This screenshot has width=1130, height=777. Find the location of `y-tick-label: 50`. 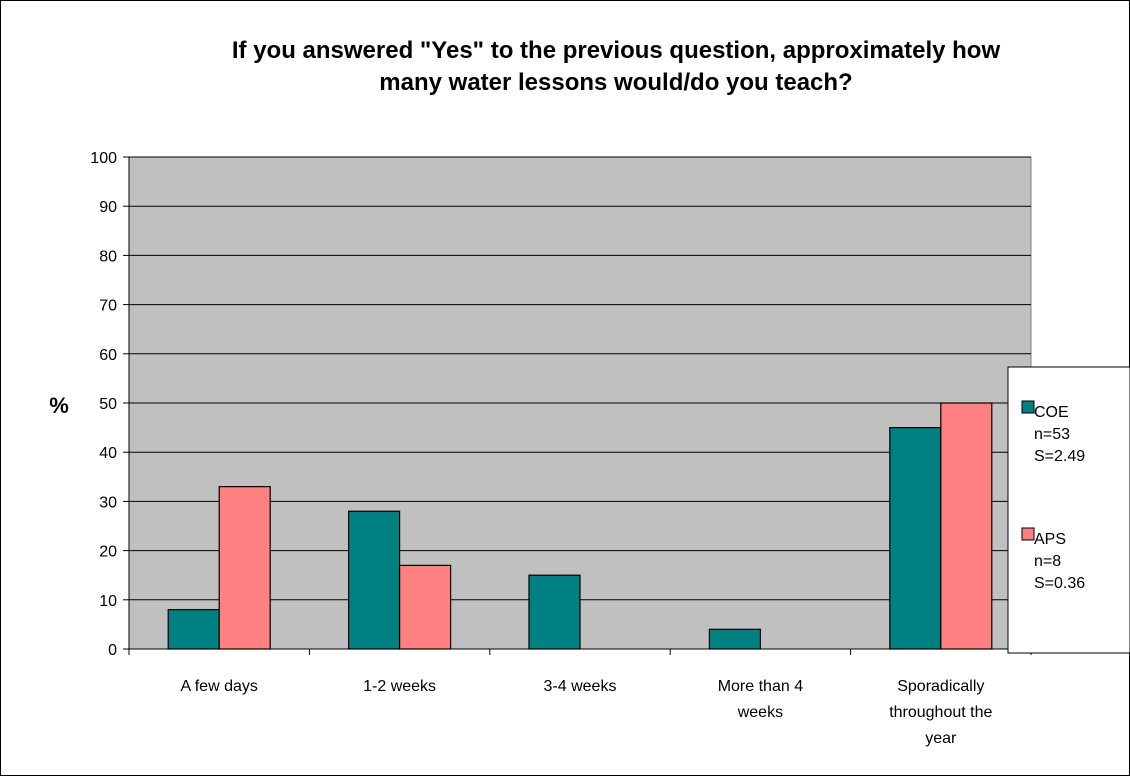

y-tick-label: 50 is located at coordinates (108, 404).